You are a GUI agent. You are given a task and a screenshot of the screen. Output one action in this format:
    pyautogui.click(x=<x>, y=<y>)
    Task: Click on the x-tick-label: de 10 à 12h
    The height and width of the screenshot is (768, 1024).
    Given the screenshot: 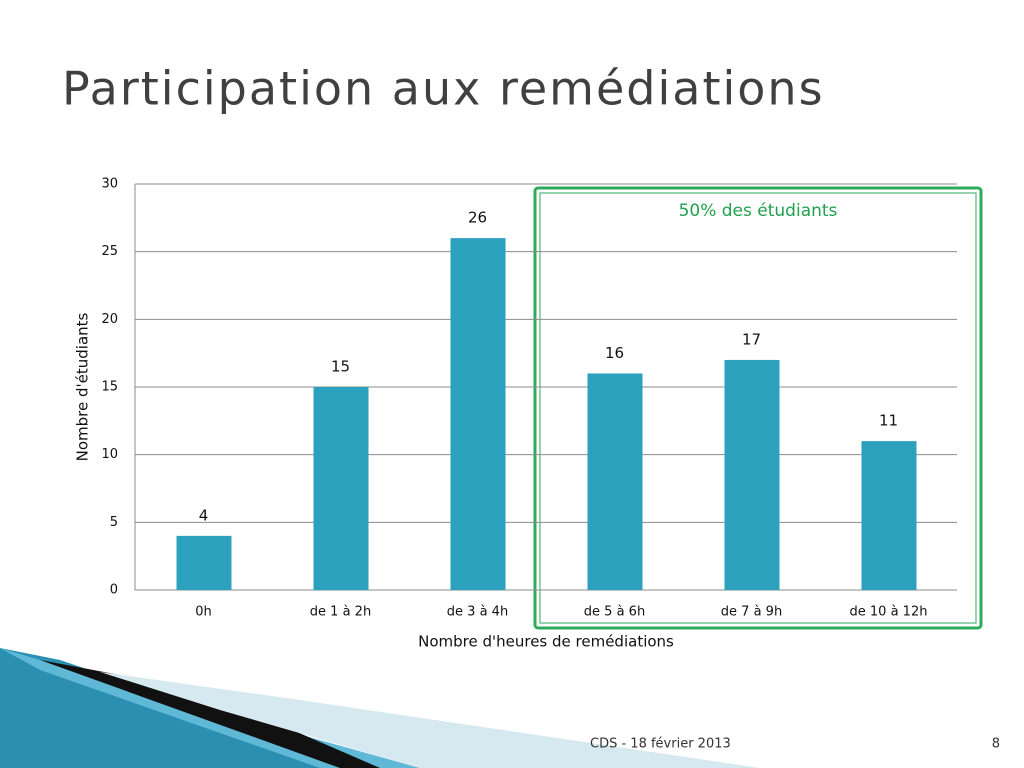 What is the action you would take?
    pyautogui.click(x=889, y=612)
    